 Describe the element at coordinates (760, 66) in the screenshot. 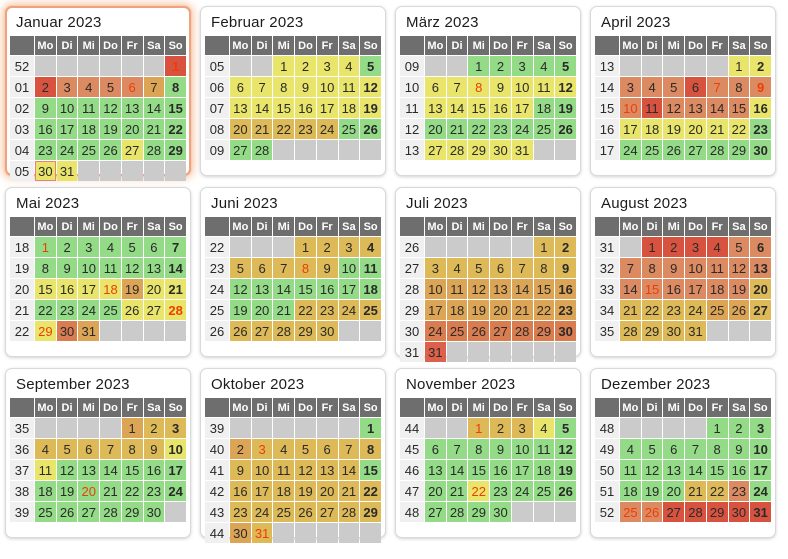

I see `day-cell: 2` at that location.